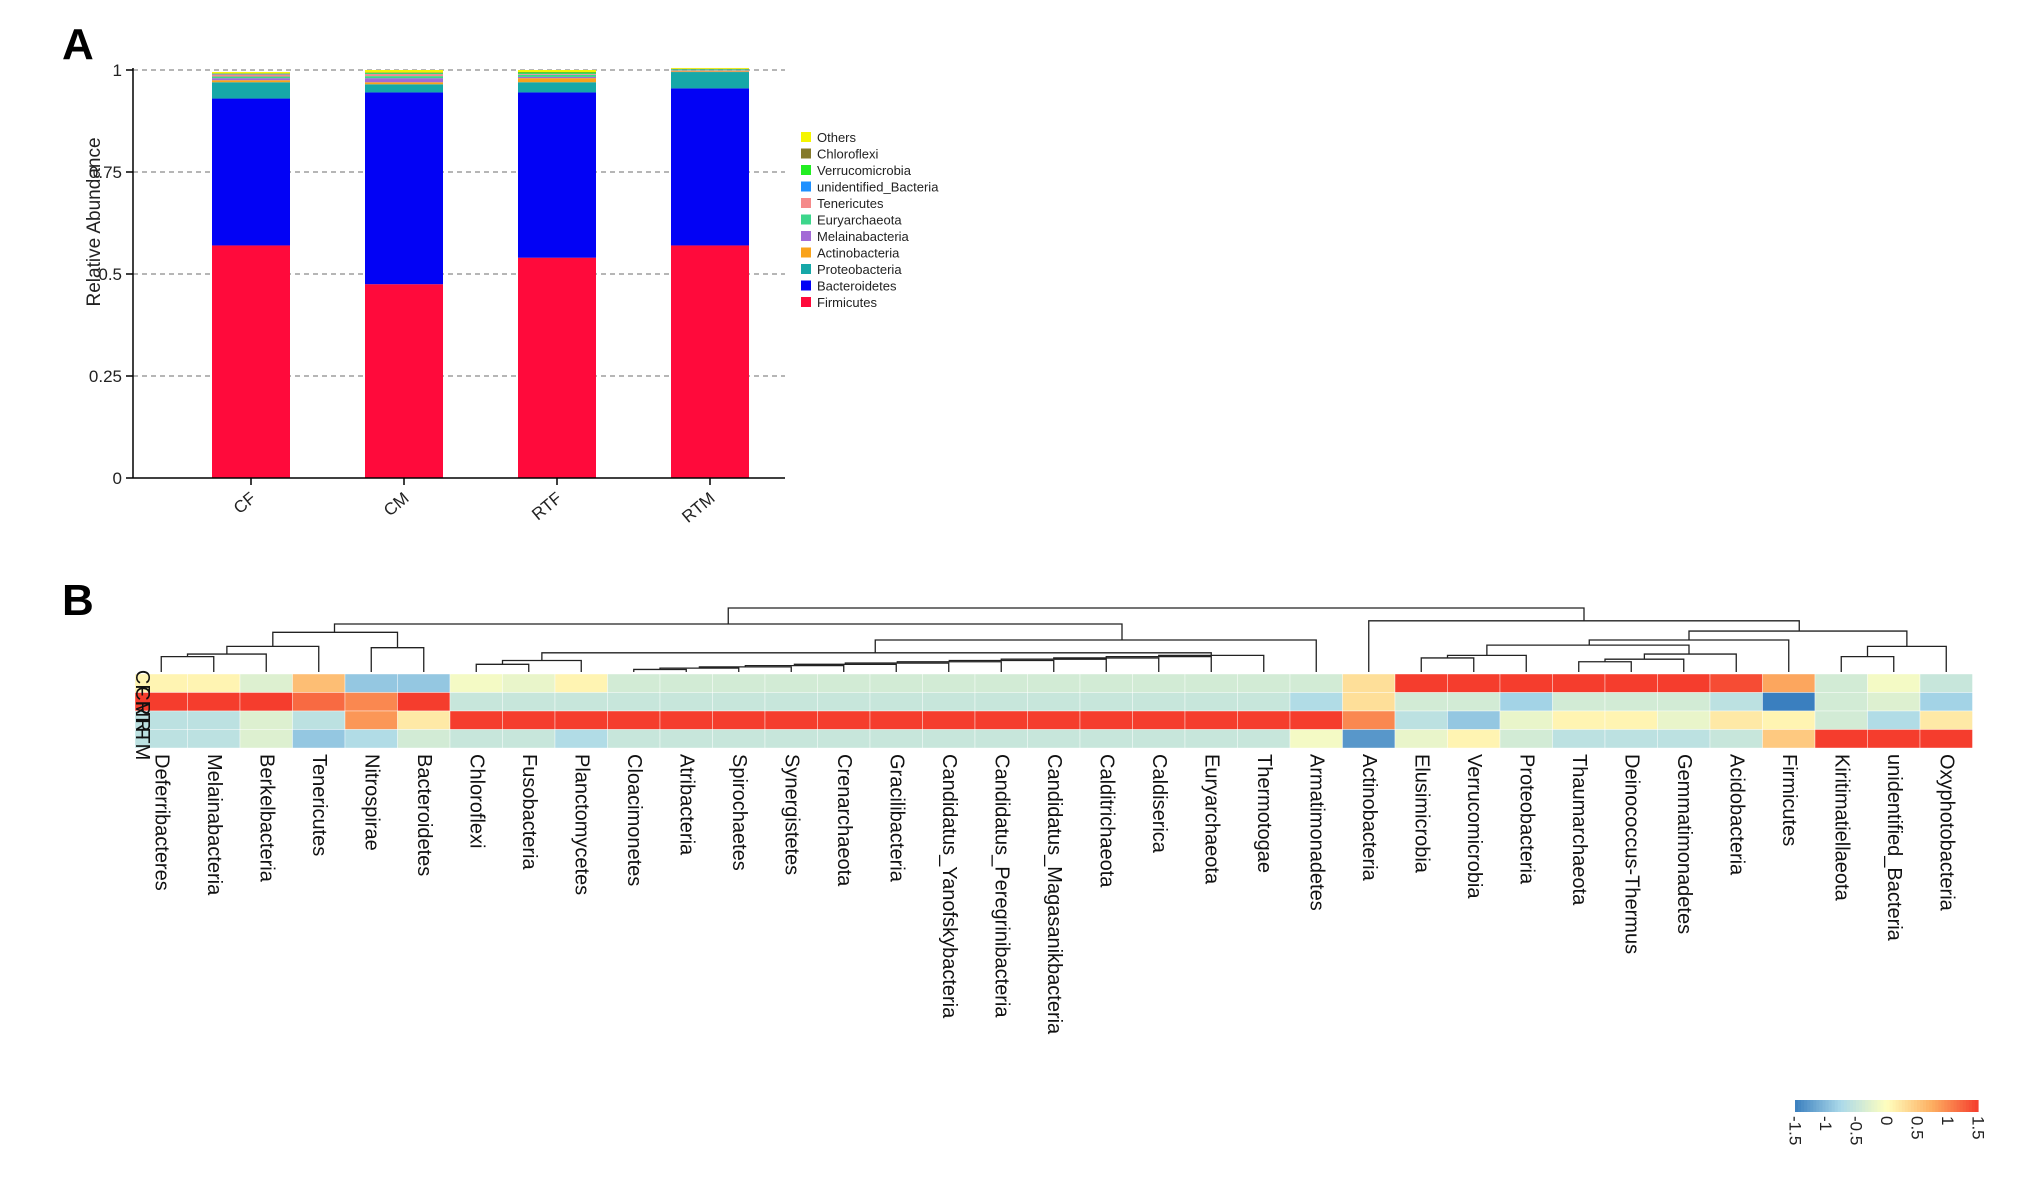  Describe the element at coordinates (142, 701) in the screenshot. I see `row-label: CM` at that location.